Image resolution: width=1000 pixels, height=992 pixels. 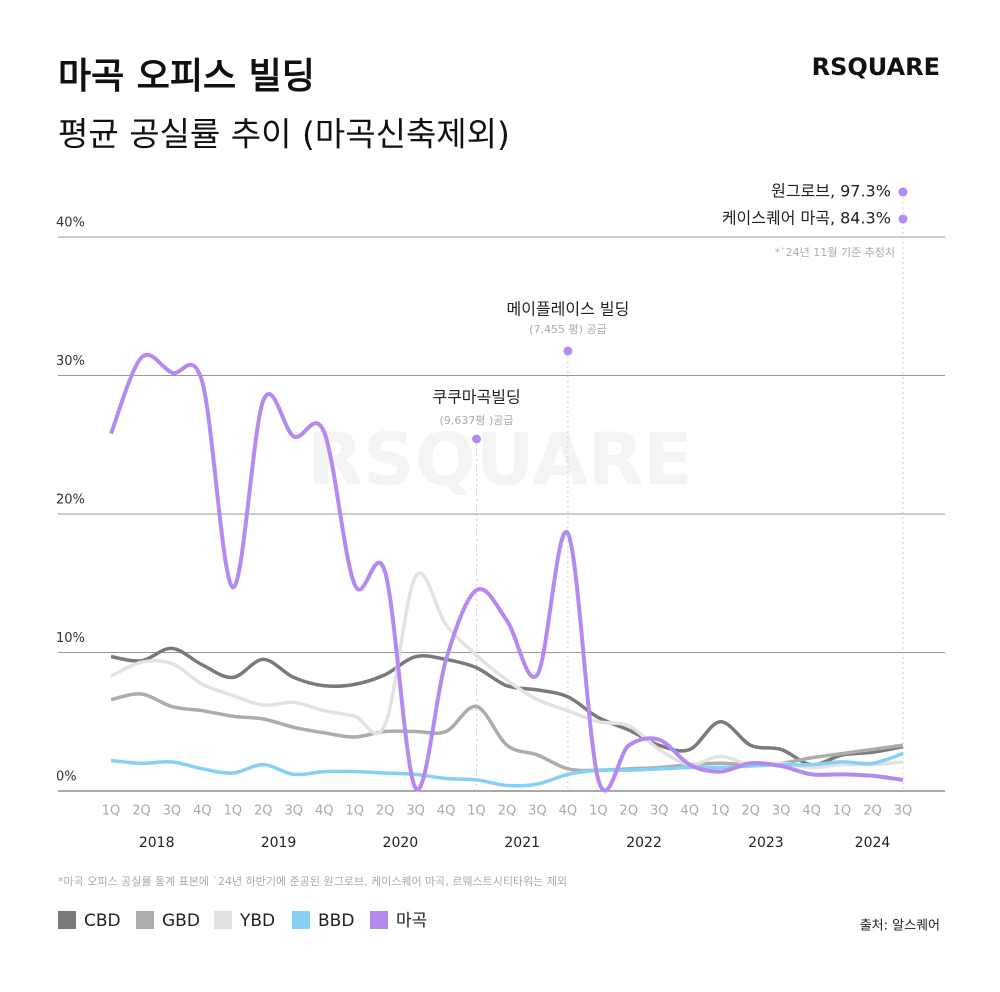 I want to click on year-label: 2020, so click(x=401, y=843).